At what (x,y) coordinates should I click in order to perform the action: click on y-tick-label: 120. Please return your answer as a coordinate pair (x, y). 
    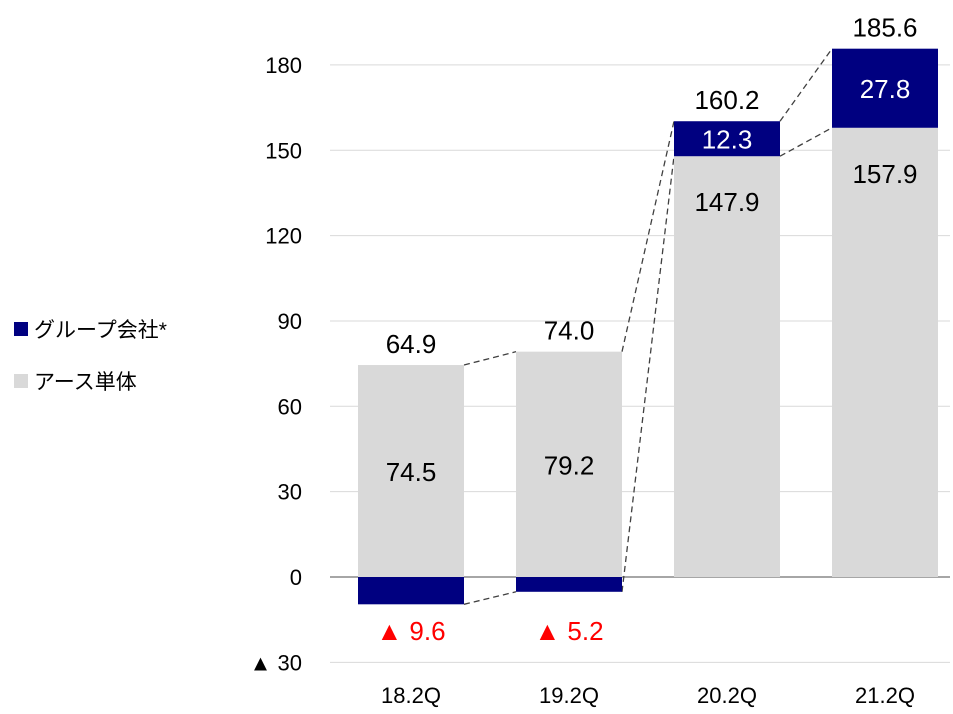
    Looking at the image, I should click on (283, 236).